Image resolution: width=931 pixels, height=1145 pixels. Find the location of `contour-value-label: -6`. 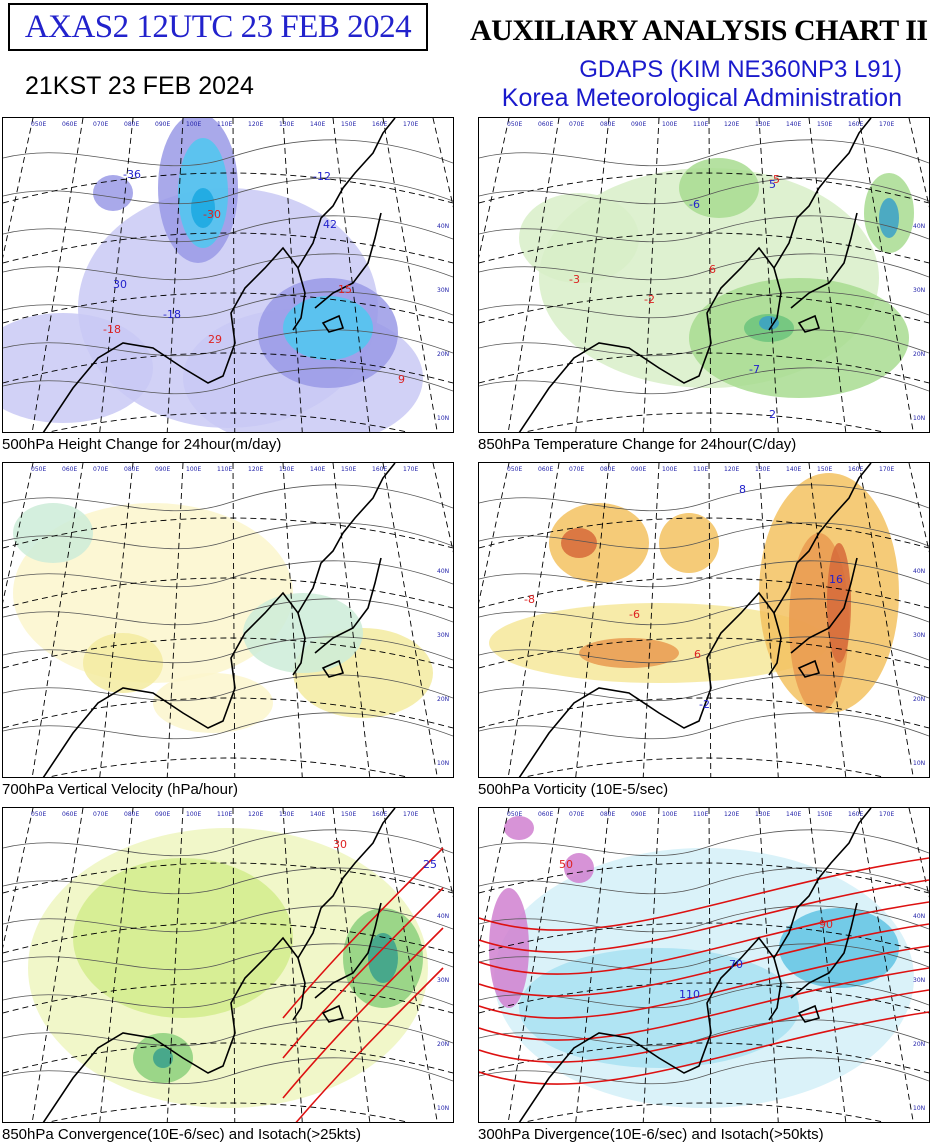

contour-value-label: -6 is located at coordinates (634, 614).